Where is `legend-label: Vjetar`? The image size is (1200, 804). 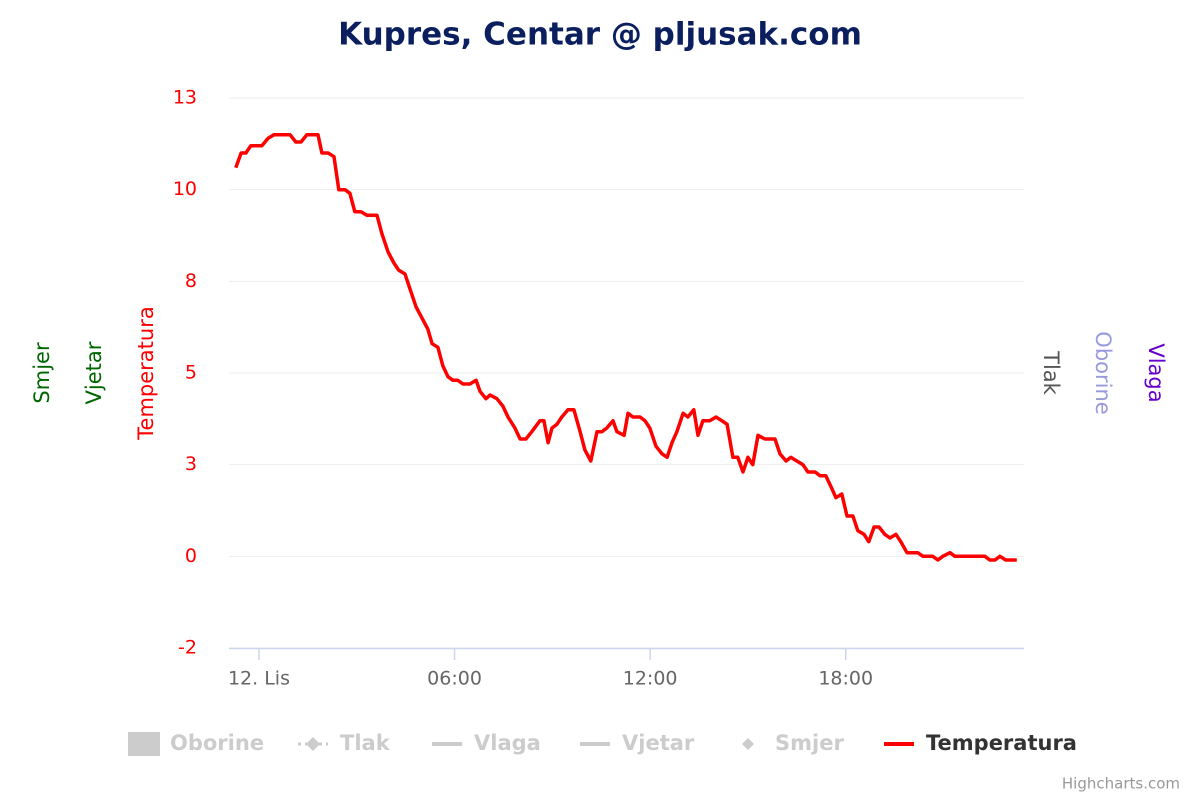
legend-label: Vjetar is located at coordinates (658, 743).